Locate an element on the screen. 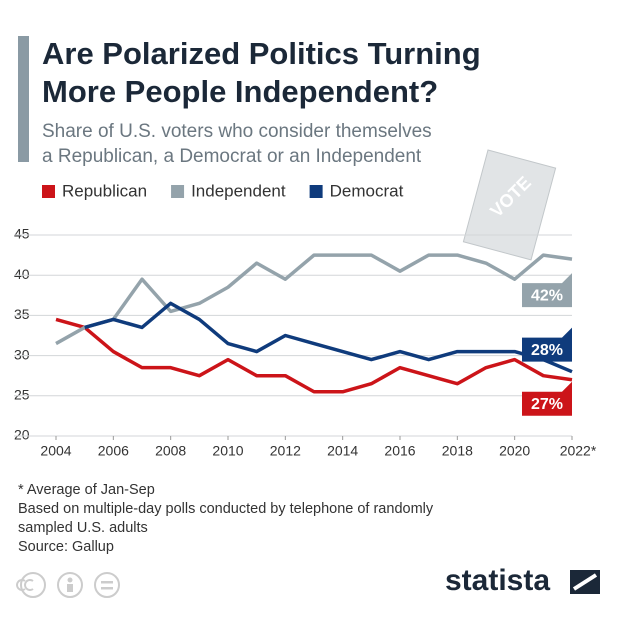 Image resolution: width=620 pixels, height=620 pixels. legend-label: Independent is located at coordinates (238, 190).